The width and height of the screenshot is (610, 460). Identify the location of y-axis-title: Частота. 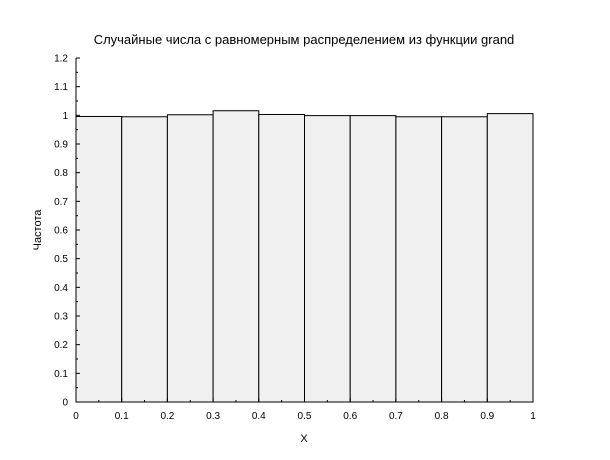
(38, 230).